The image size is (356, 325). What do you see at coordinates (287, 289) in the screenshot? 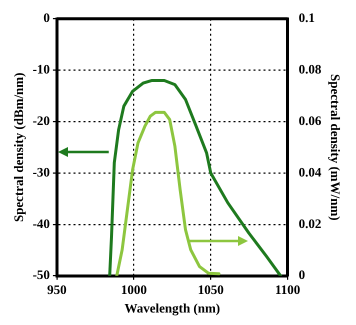
I see `x-tick-label: 1100` at bounding box center [287, 289].